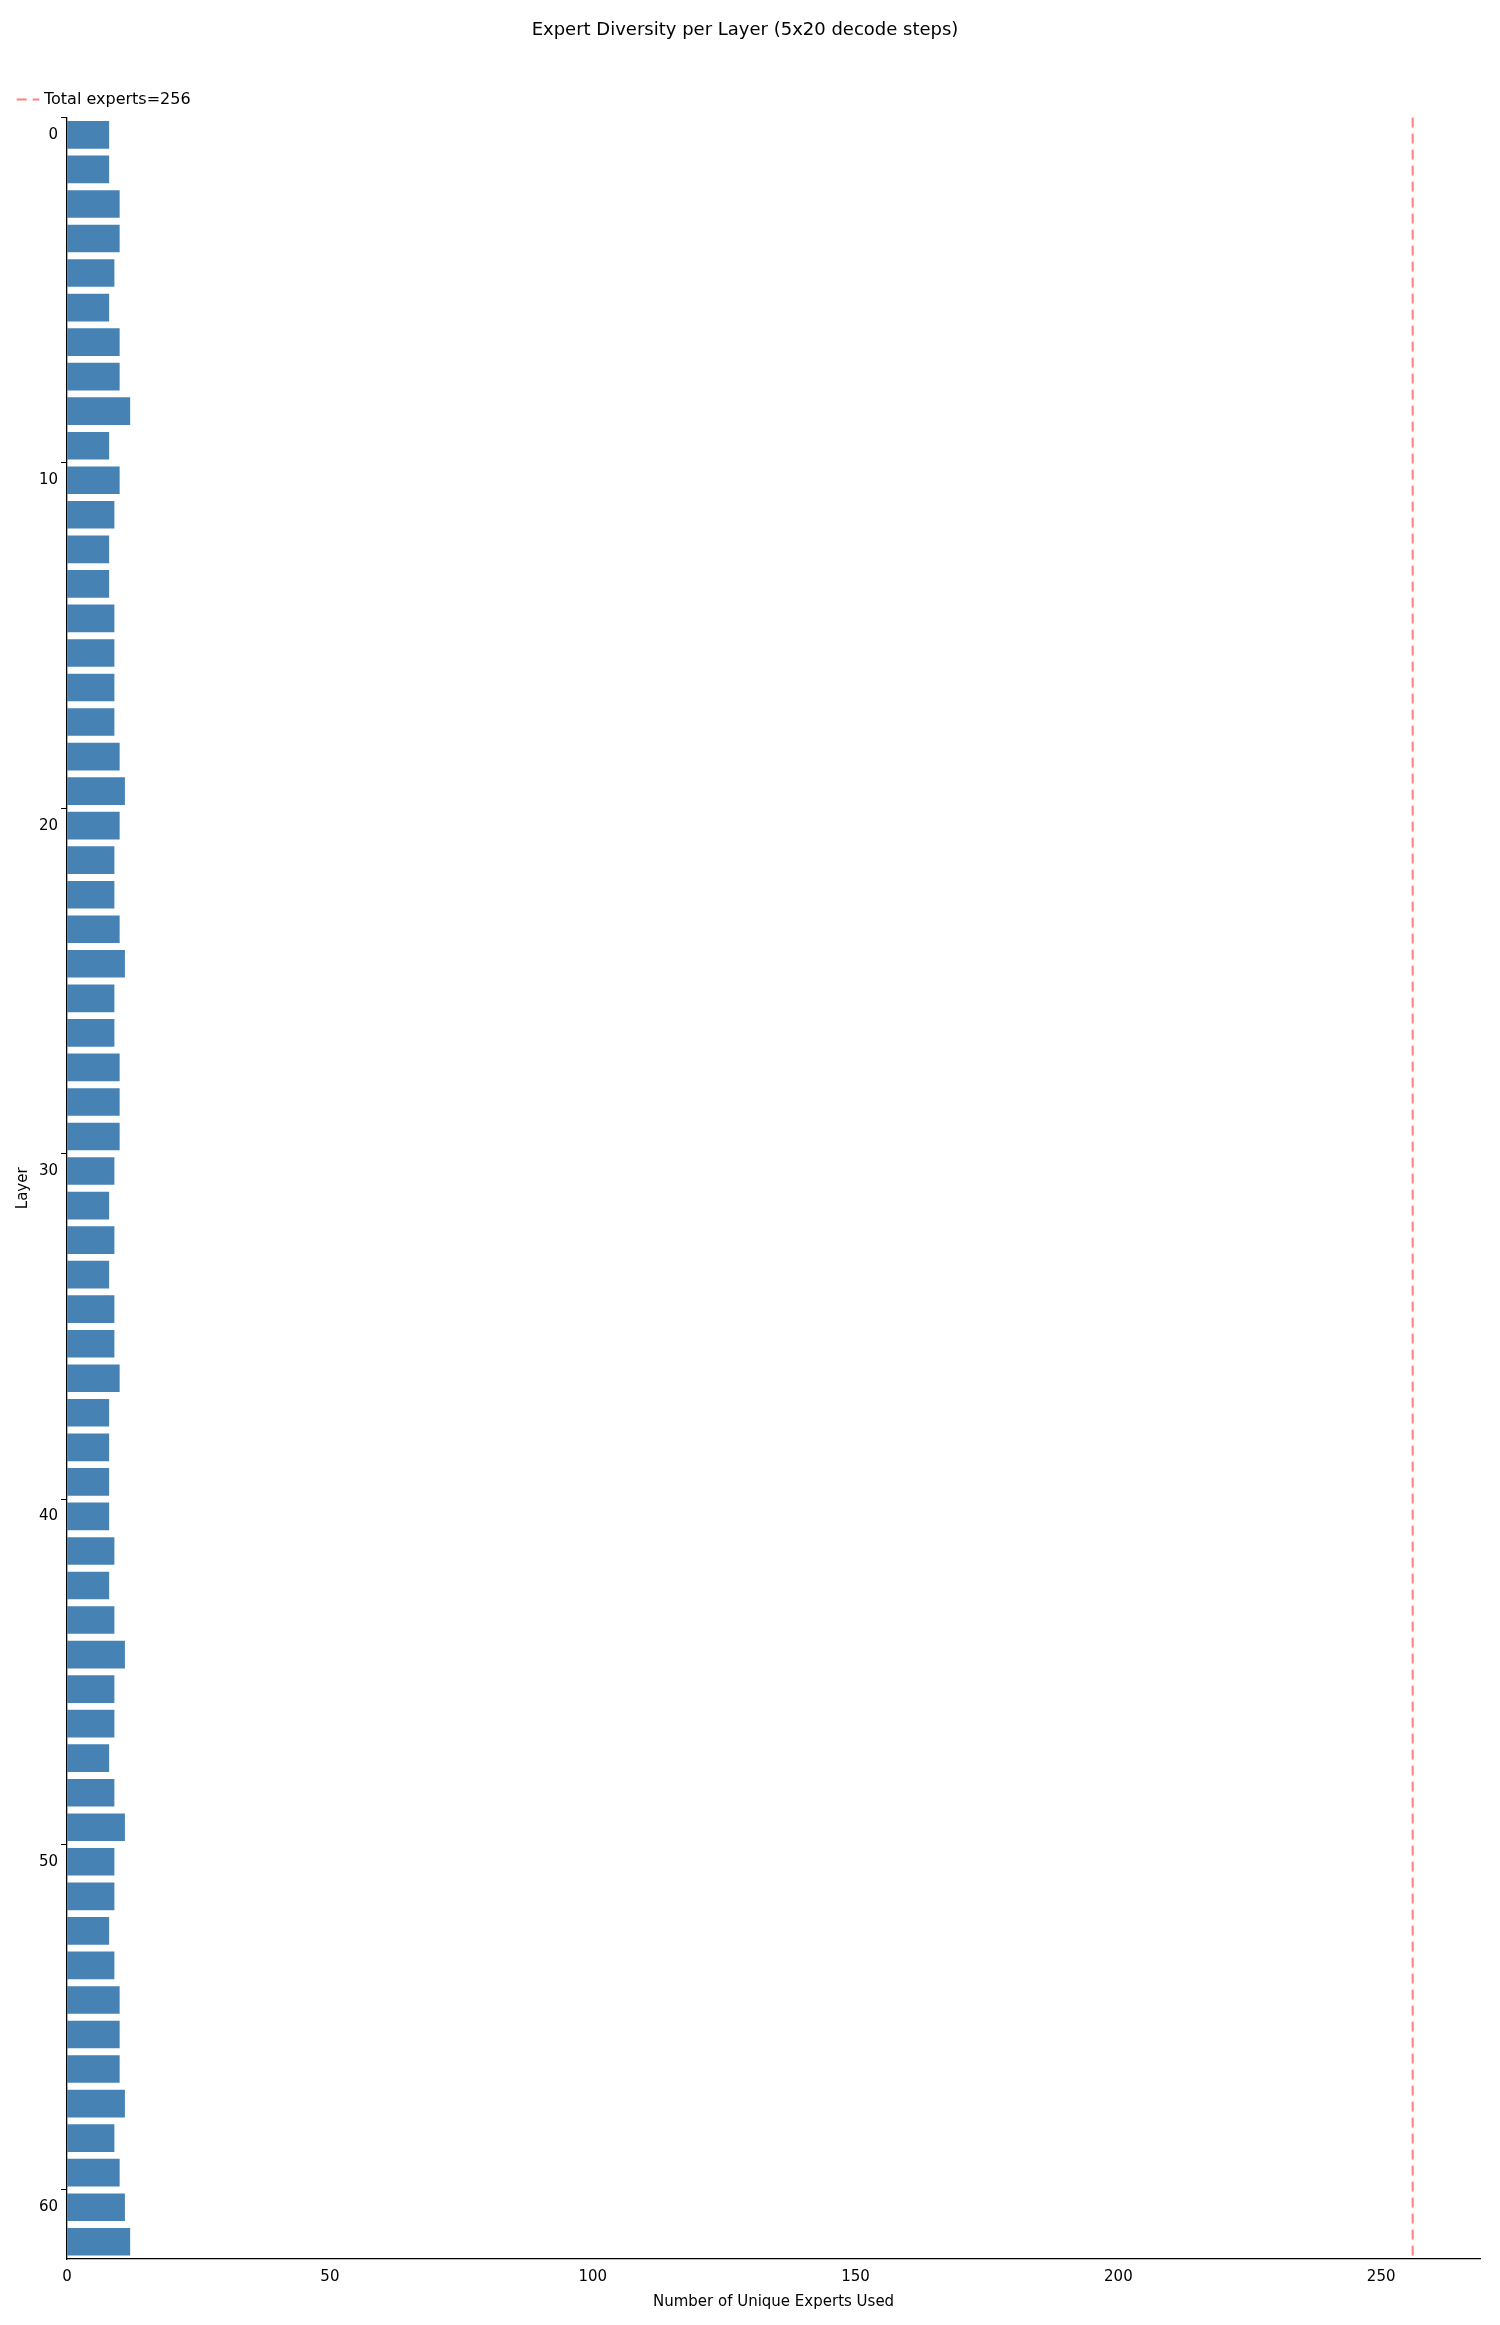 This screenshot has height=2325, width=1500. What do you see at coordinates (67, 2275) in the screenshot?
I see `x-tick-label: 0` at bounding box center [67, 2275].